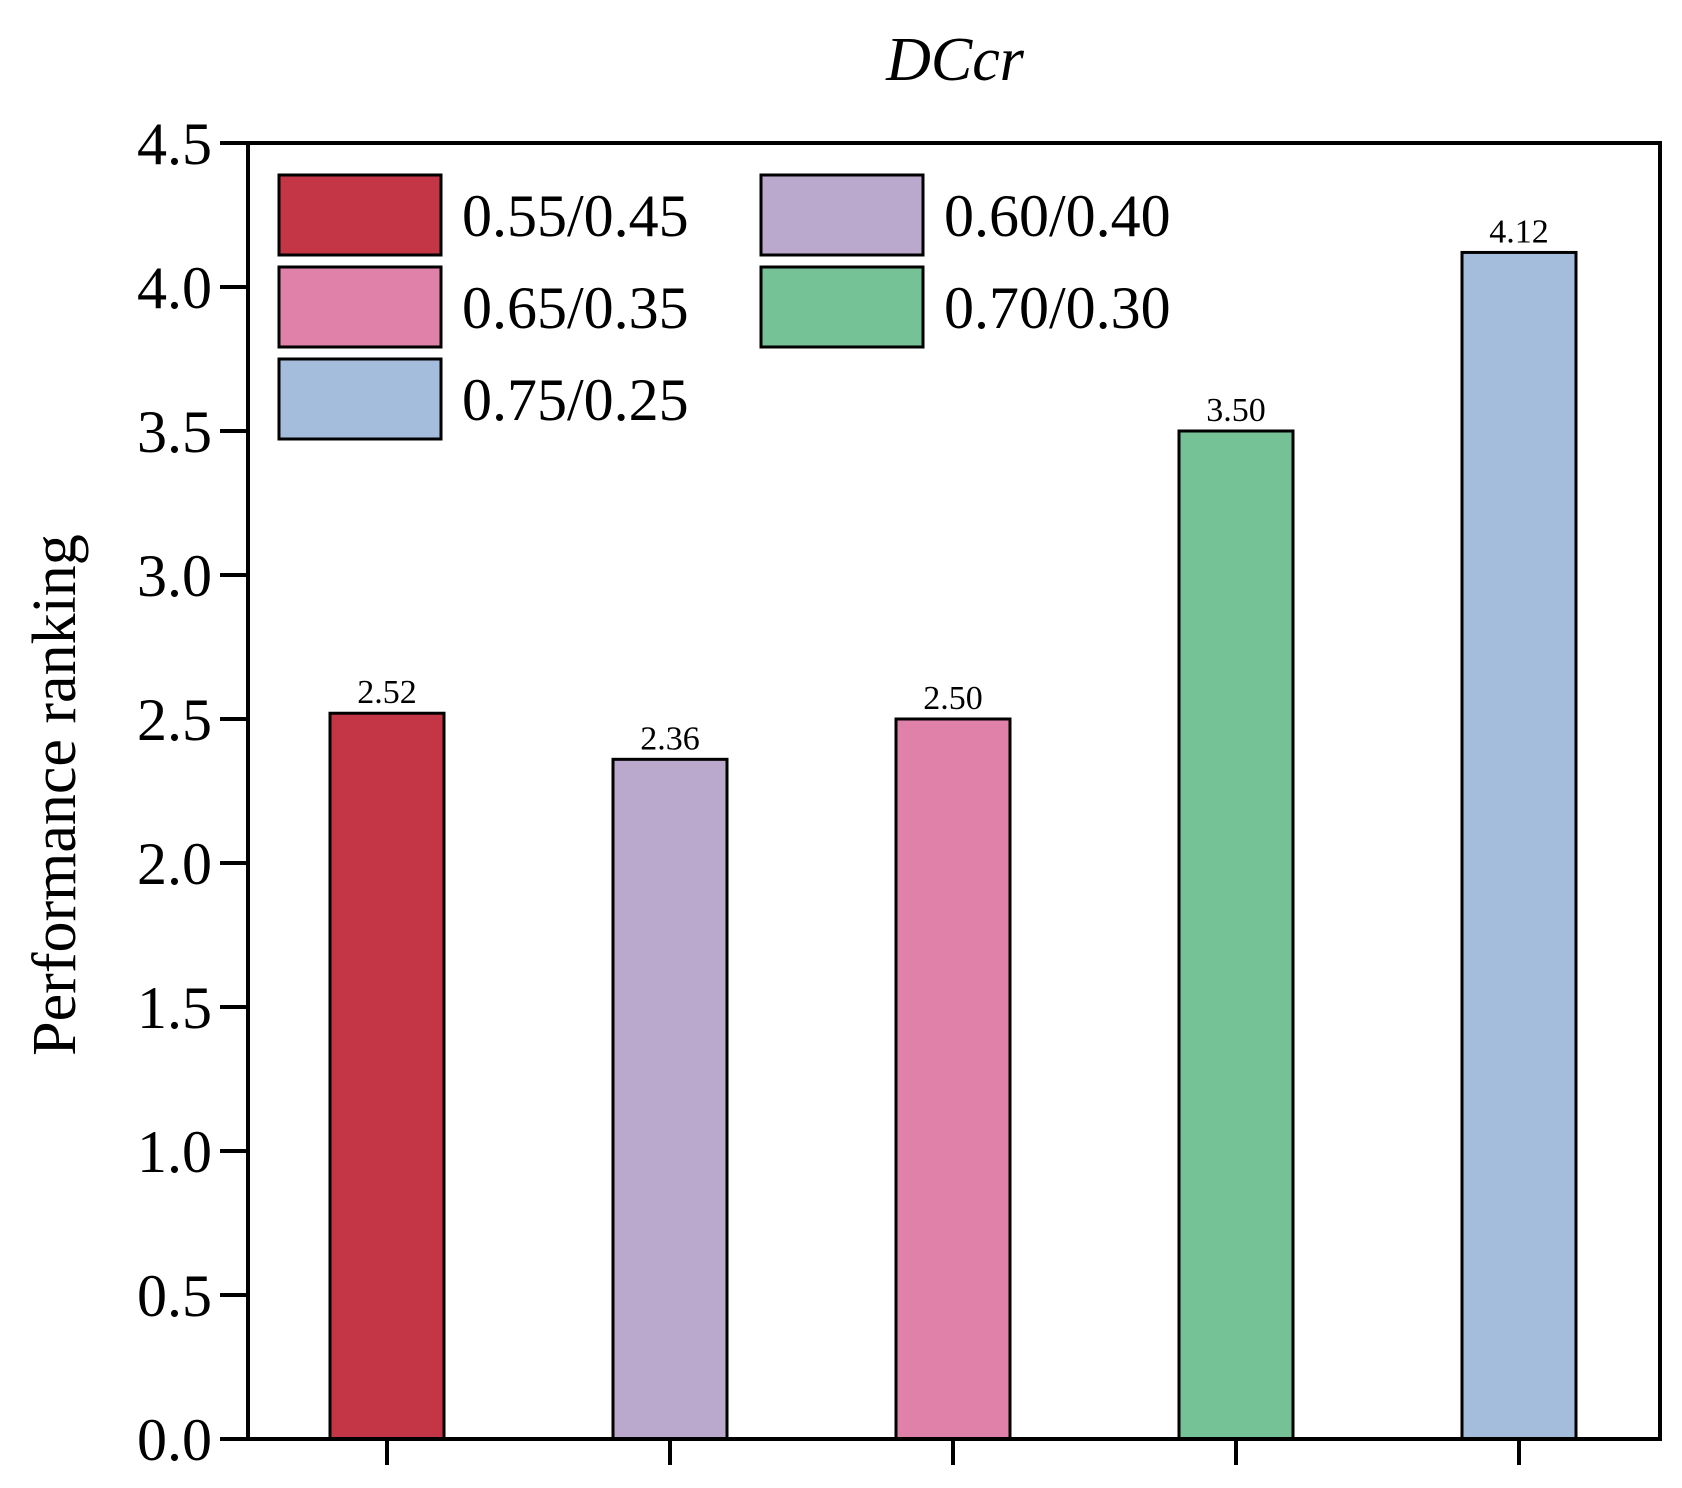  I want to click on bar-0.60/0.40, so click(670, 1099).